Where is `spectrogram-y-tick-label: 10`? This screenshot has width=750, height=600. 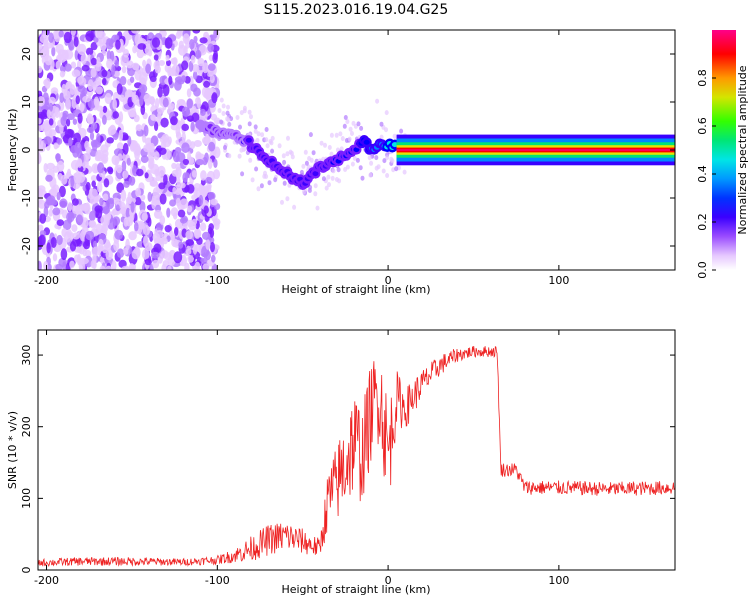 spectrogram-y-tick-label: 10 is located at coordinates (26, 102).